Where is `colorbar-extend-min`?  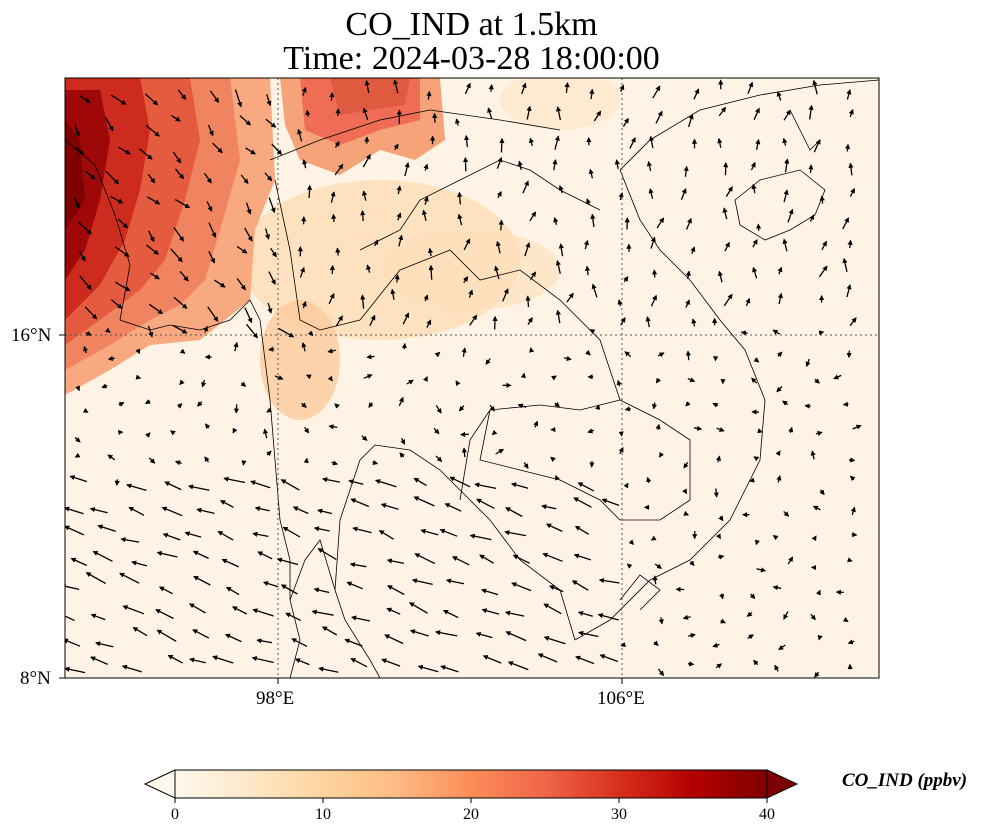
colorbar-extend-min is located at coordinates (159, 784).